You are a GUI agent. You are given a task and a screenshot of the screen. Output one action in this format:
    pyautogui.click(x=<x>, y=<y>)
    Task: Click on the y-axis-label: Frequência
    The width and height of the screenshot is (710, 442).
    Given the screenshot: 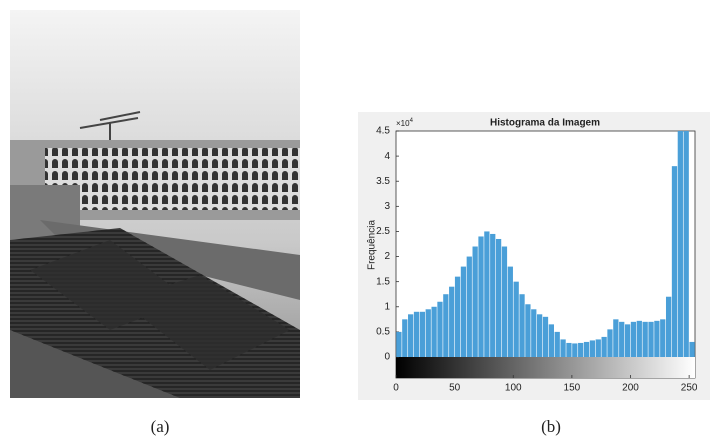 What is the action you would take?
    pyautogui.click(x=372, y=245)
    